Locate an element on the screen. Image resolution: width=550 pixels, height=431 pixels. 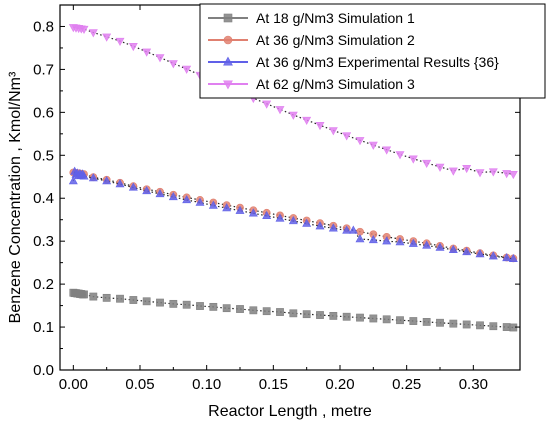
x-tick-label: 0.20 is located at coordinates (339, 384).